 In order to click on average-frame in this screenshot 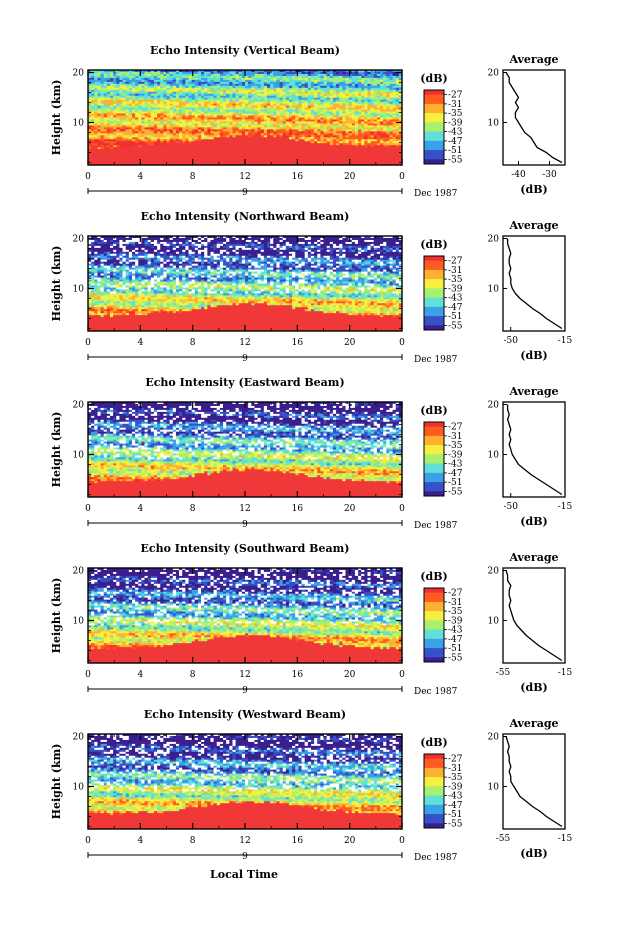, I will do `click(534, 781)`.